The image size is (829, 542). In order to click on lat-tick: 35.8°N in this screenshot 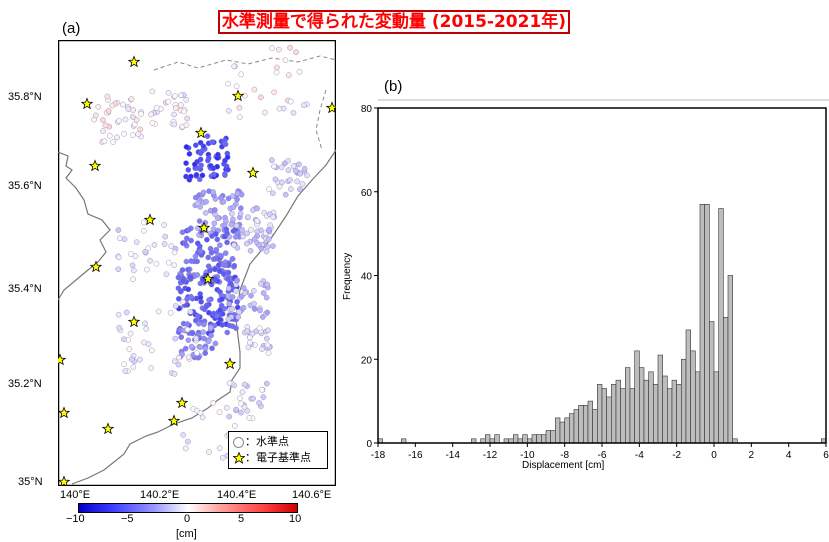, I will do `click(25, 97)`.